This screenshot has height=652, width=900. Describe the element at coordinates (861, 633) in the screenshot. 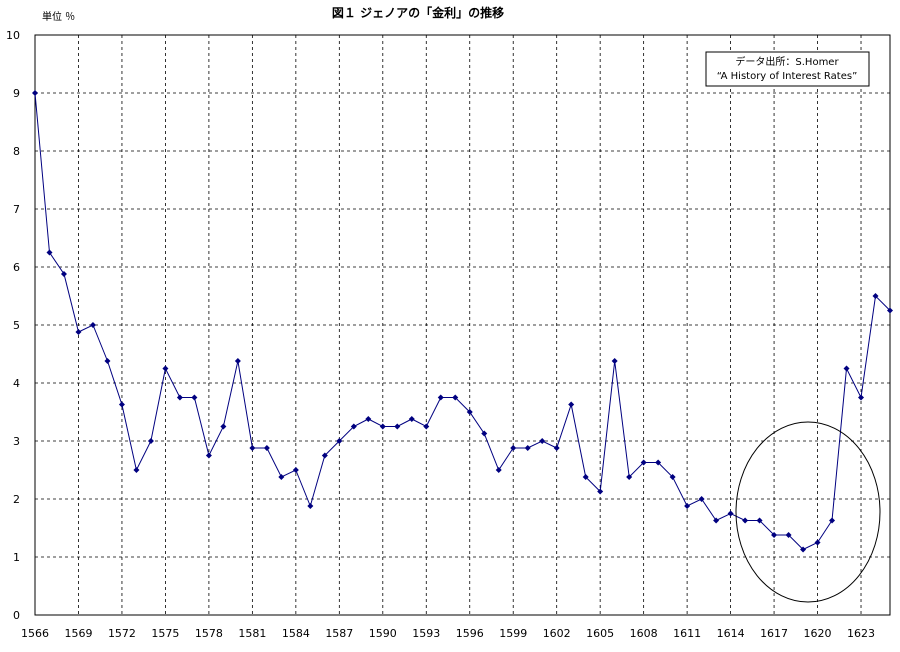

I see `x-tick-label: 1623` at that location.